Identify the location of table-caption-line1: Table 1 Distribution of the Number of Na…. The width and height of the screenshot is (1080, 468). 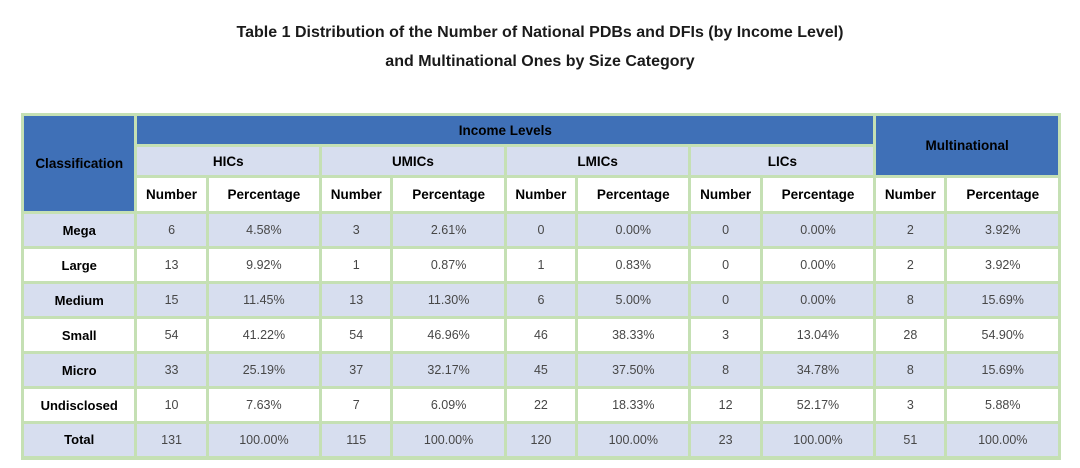
(540, 32).